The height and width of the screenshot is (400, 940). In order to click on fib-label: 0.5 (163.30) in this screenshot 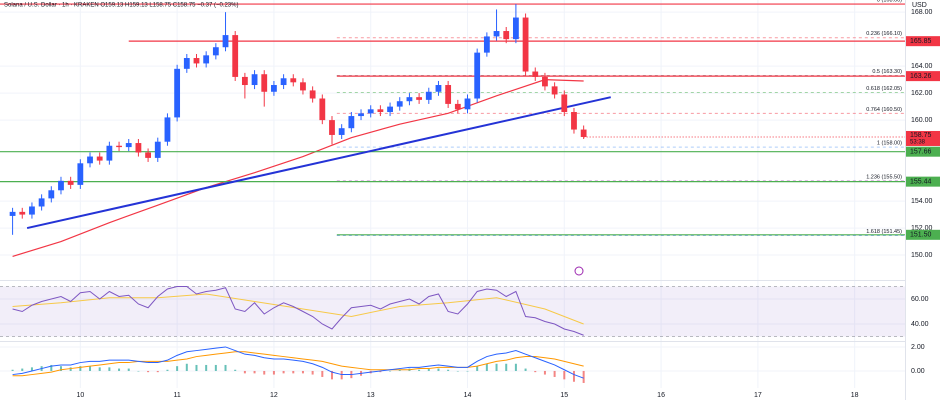, I will do `click(887, 72)`.